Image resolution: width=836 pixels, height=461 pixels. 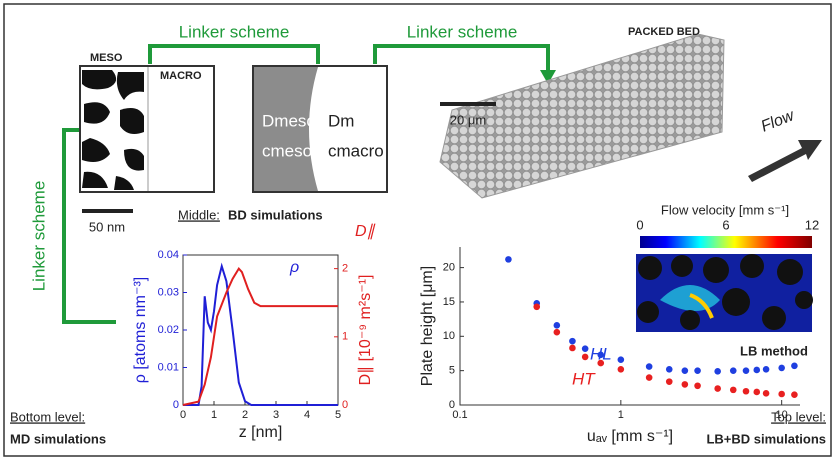 What do you see at coordinates (345, 337) in the screenshot?
I see `y2-tick-label: 1` at bounding box center [345, 337].